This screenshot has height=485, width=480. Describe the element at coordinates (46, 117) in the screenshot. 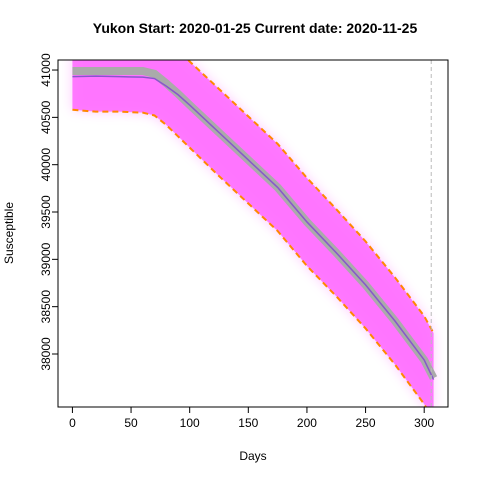

I see `y-tick-label: 40500` at that location.